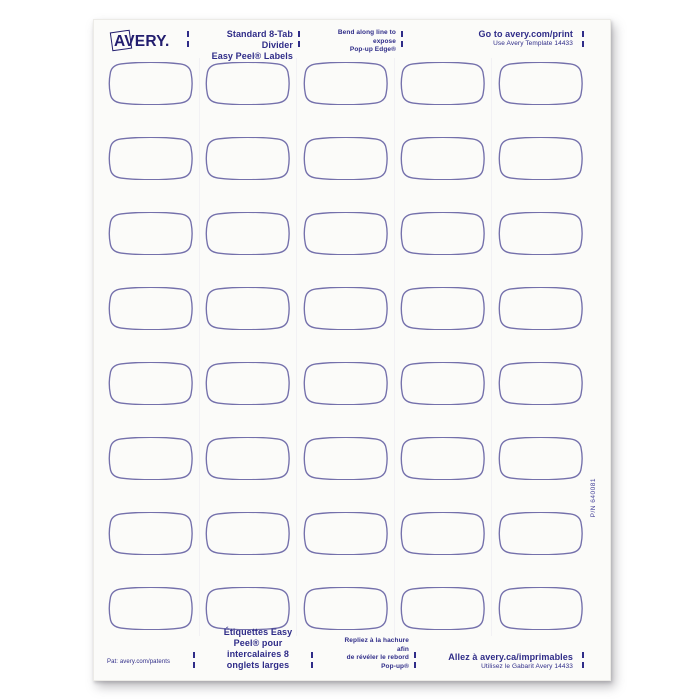 This screenshot has width=700, height=700. What do you see at coordinates (593, 498) in the screenshot?
I see `part-number: P/N 640081` at bounding box center [593, 498].